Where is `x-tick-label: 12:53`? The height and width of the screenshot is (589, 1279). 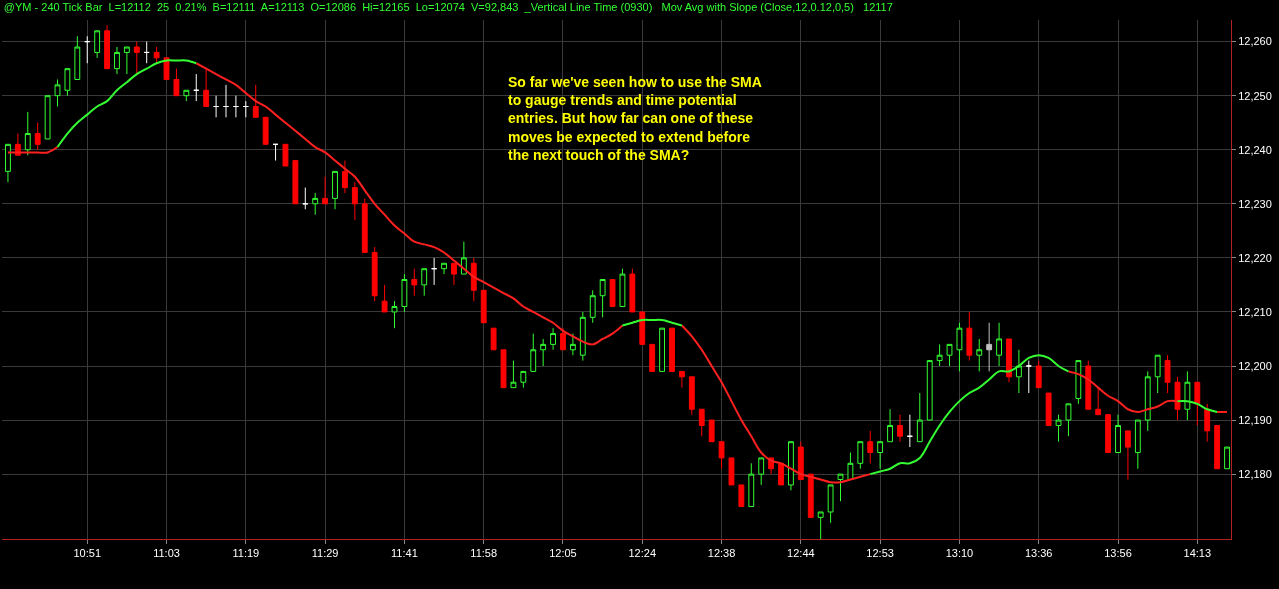 x-tick-label: 12:53 is located at coordinates (880, 553).